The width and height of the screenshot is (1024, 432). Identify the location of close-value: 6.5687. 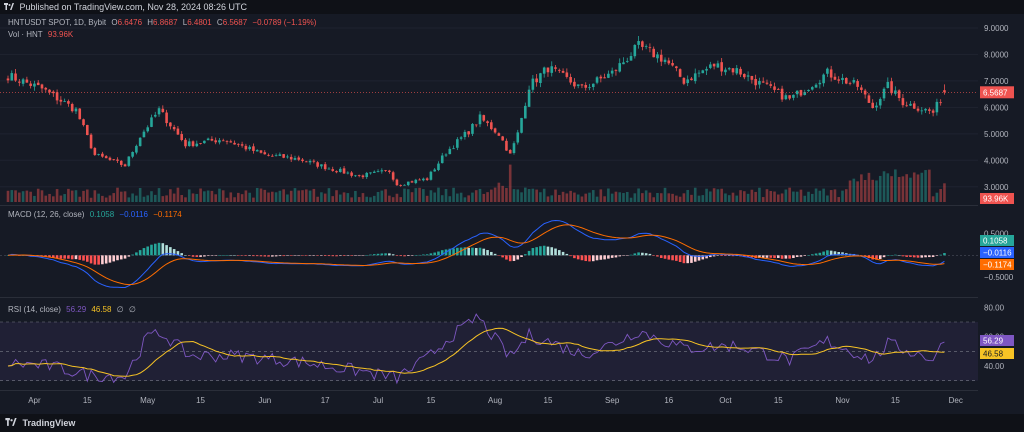
(235, 22).